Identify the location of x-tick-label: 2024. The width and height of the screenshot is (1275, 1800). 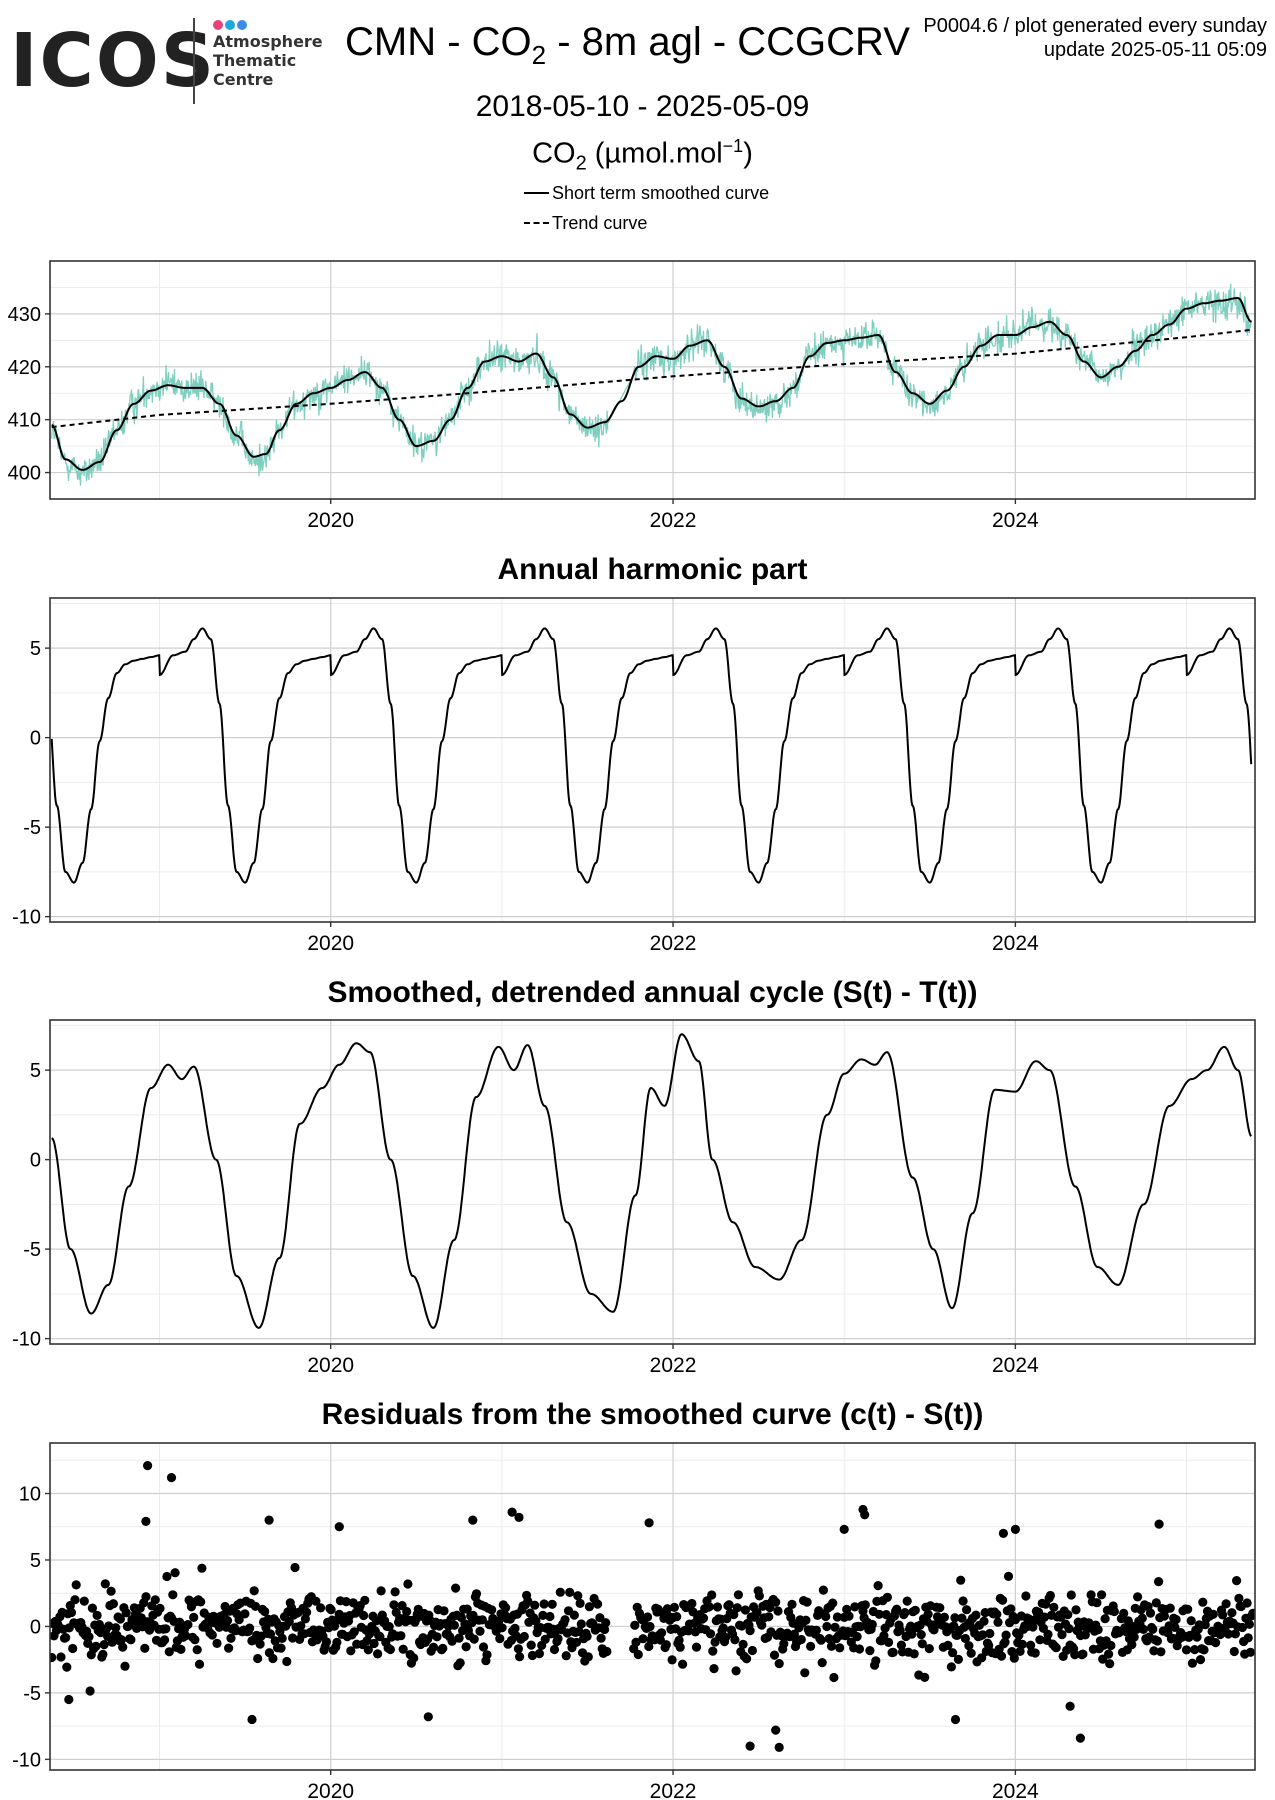
(1015, 943).